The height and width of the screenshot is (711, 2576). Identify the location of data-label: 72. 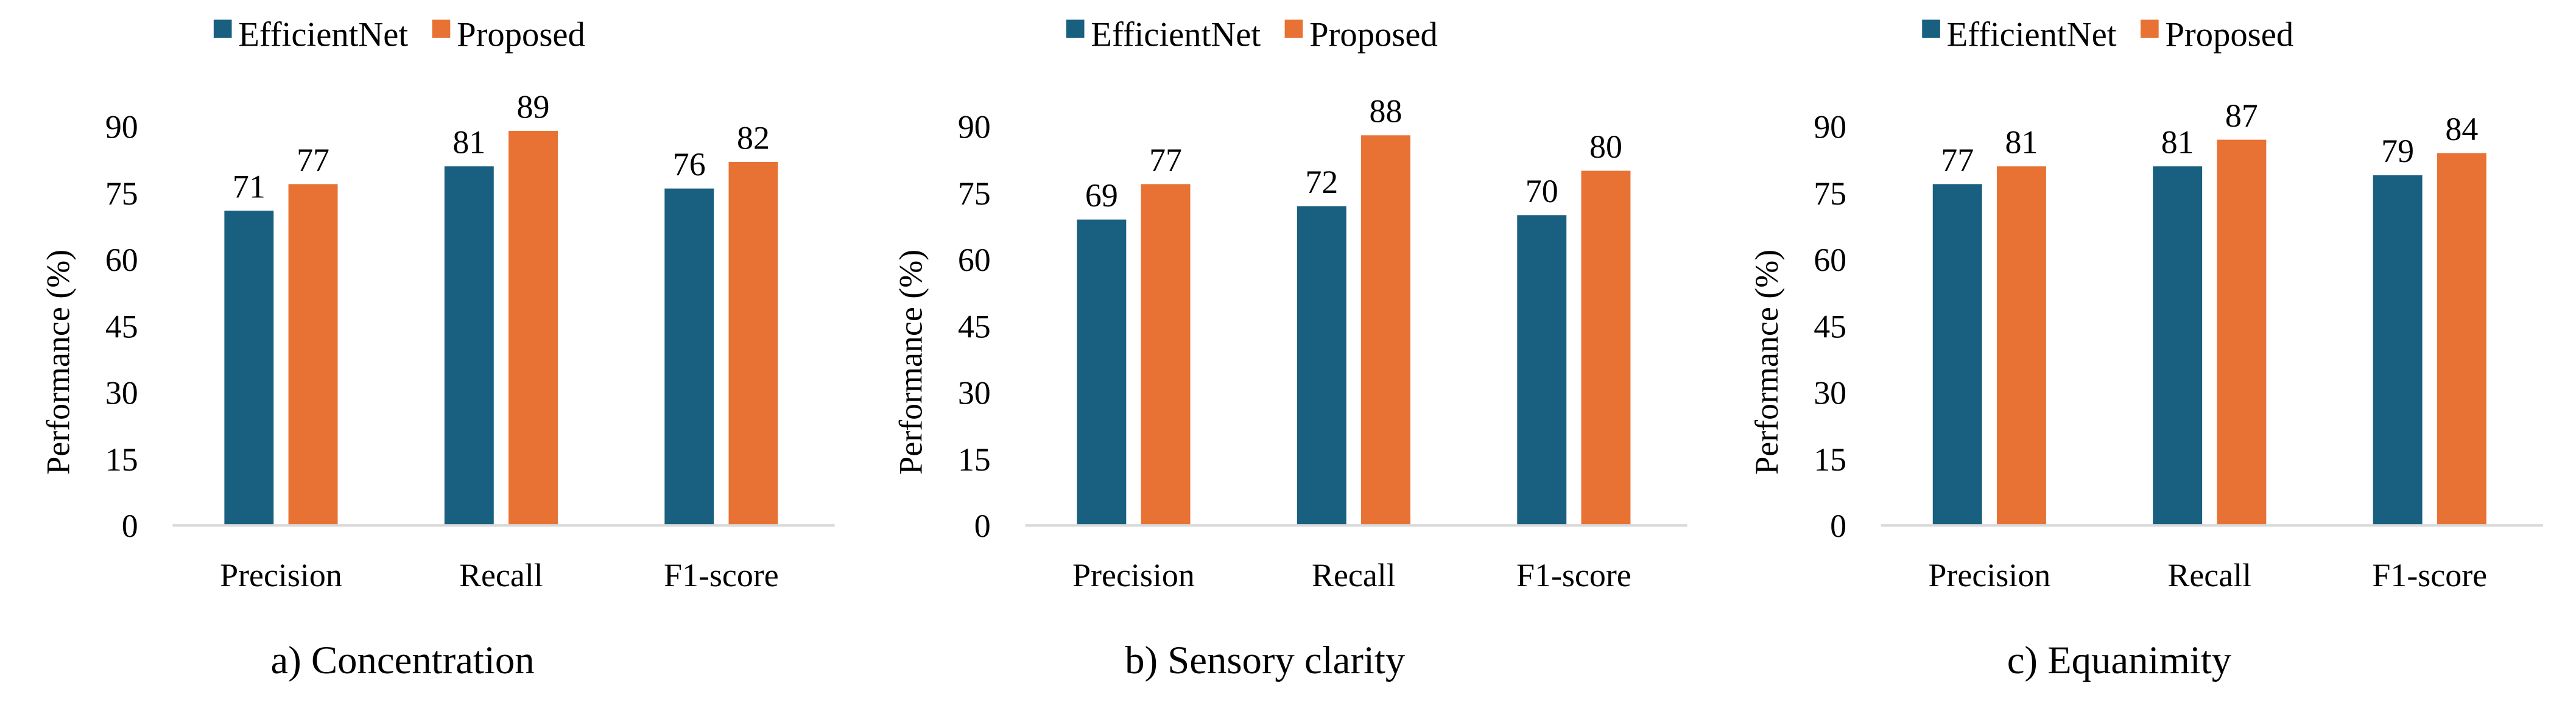
(1321, 182).